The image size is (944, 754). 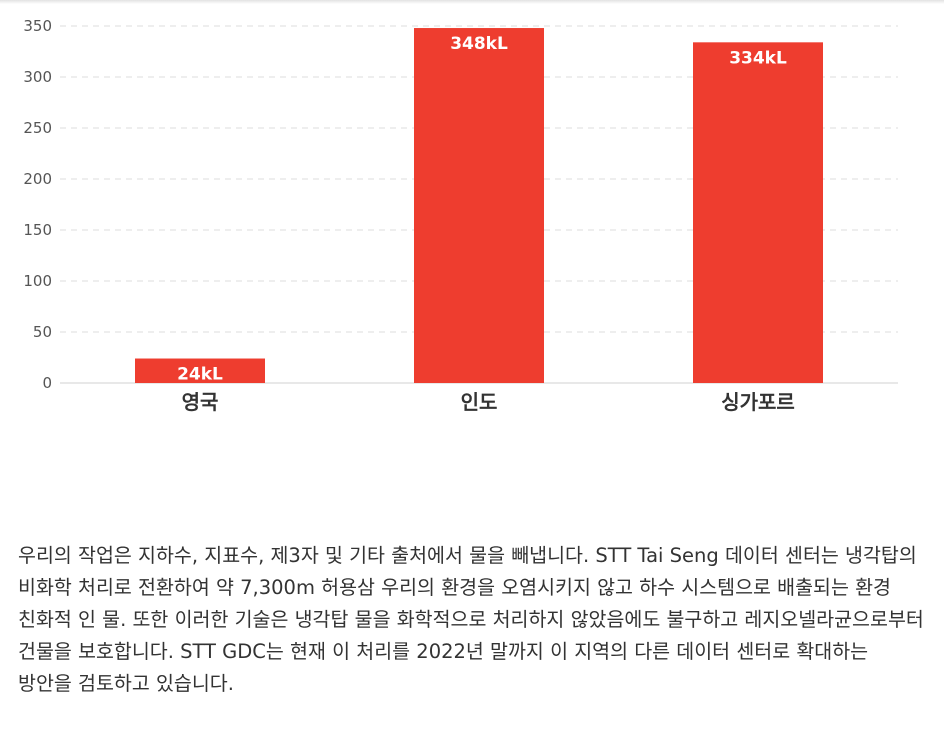 I want to click on category-label: 싱가포르, so click(x=758, y=402).